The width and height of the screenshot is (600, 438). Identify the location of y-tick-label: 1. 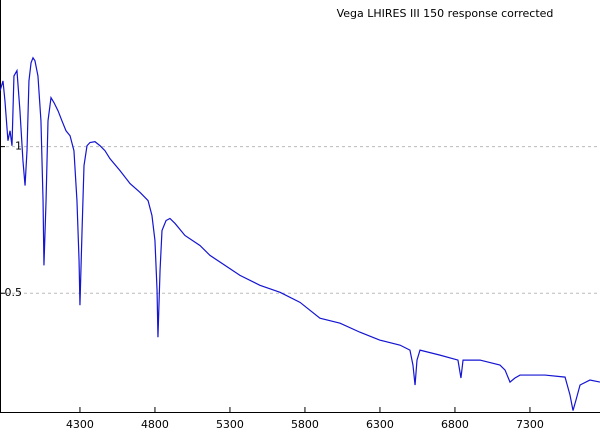
(18, 146).